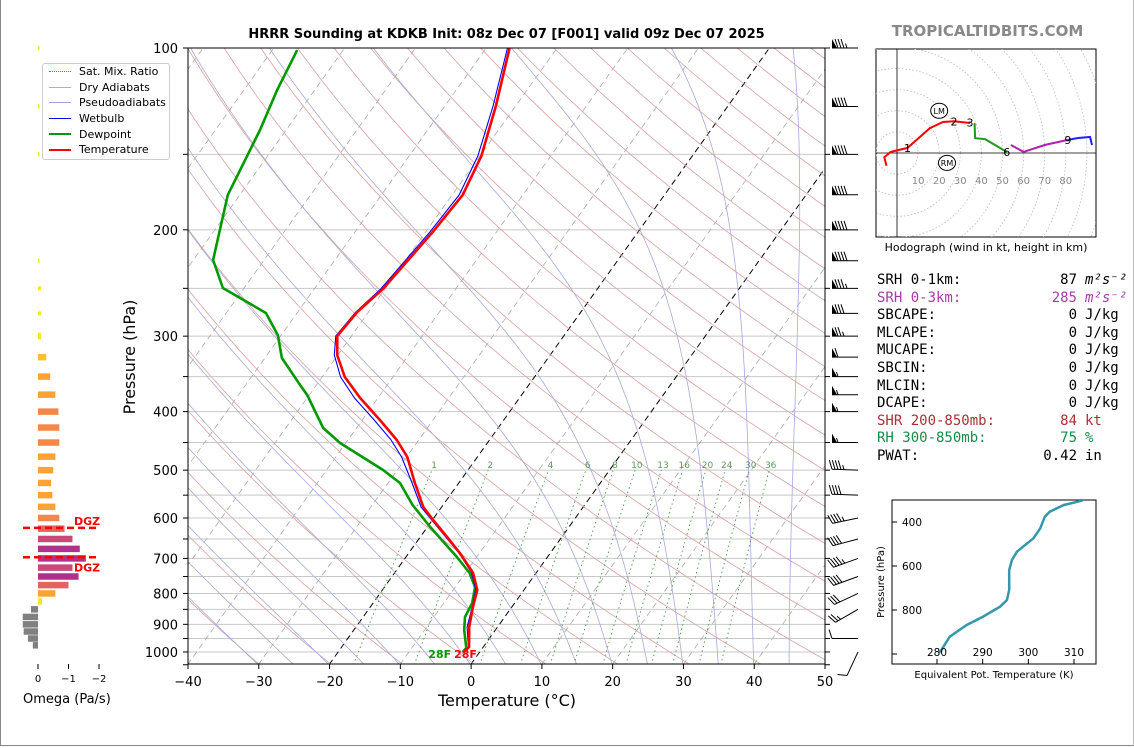  I want to click on hodograph-height-label: 9, so click(1067, 140).